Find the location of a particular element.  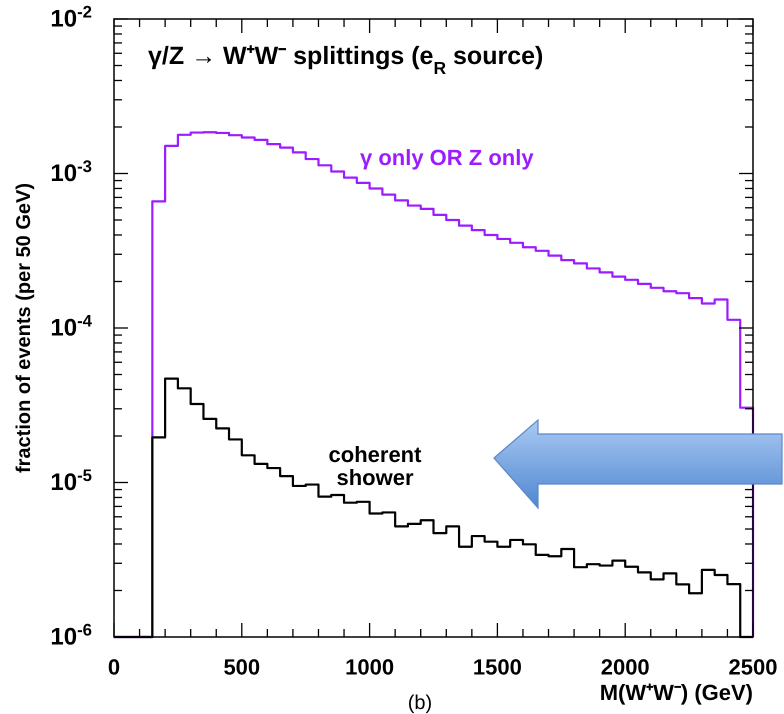

x-tick-label: 1000 is located at coordinates (369, 667).